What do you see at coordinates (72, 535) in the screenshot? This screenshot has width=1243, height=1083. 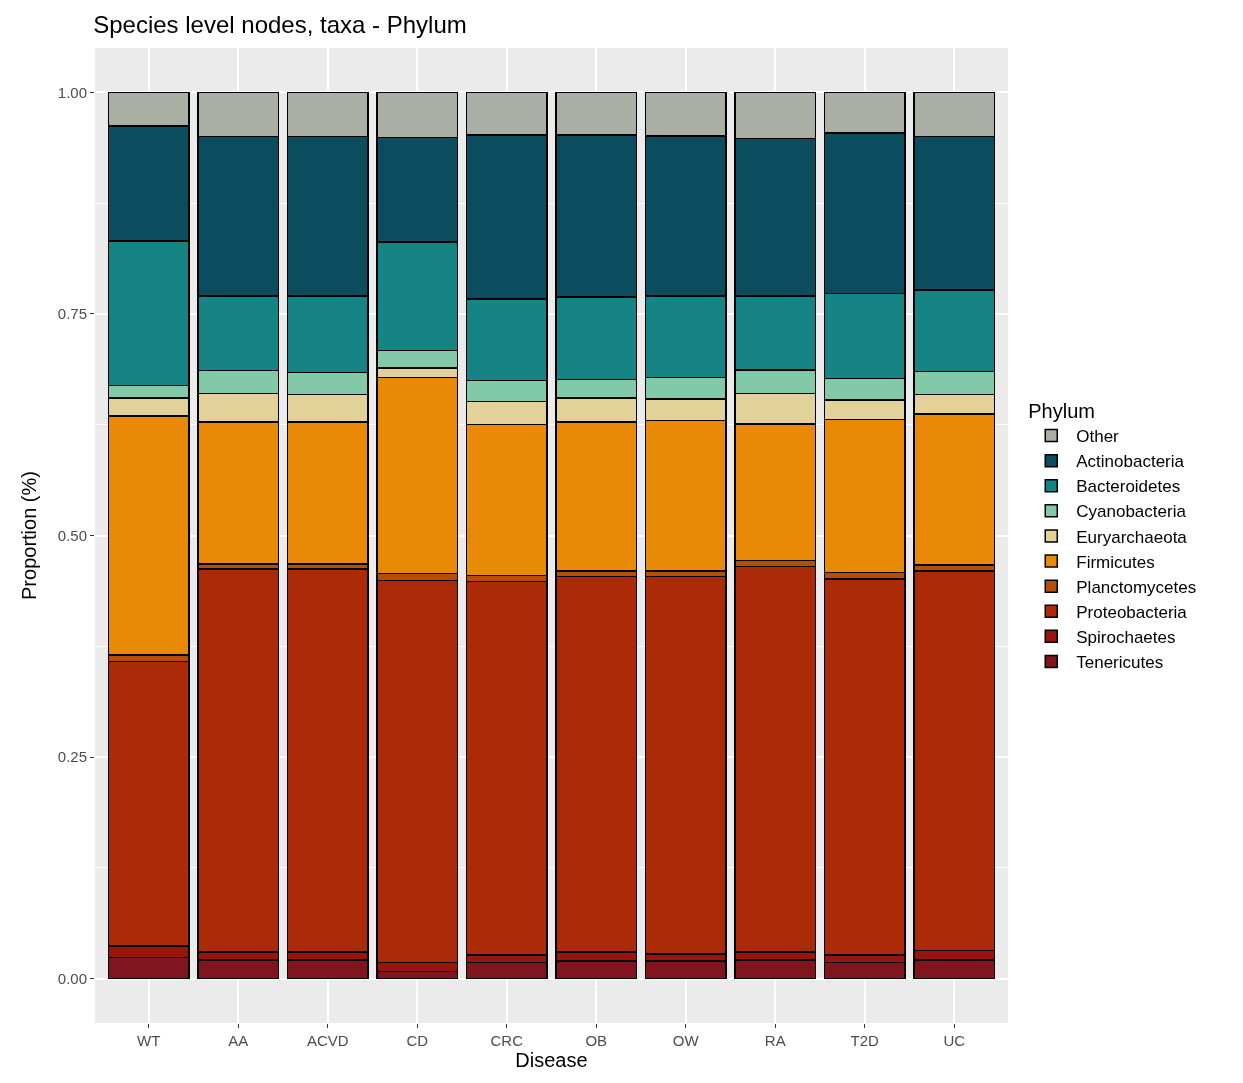 I see `y-tick-label: 0.50` at bounding box center [72, 535].